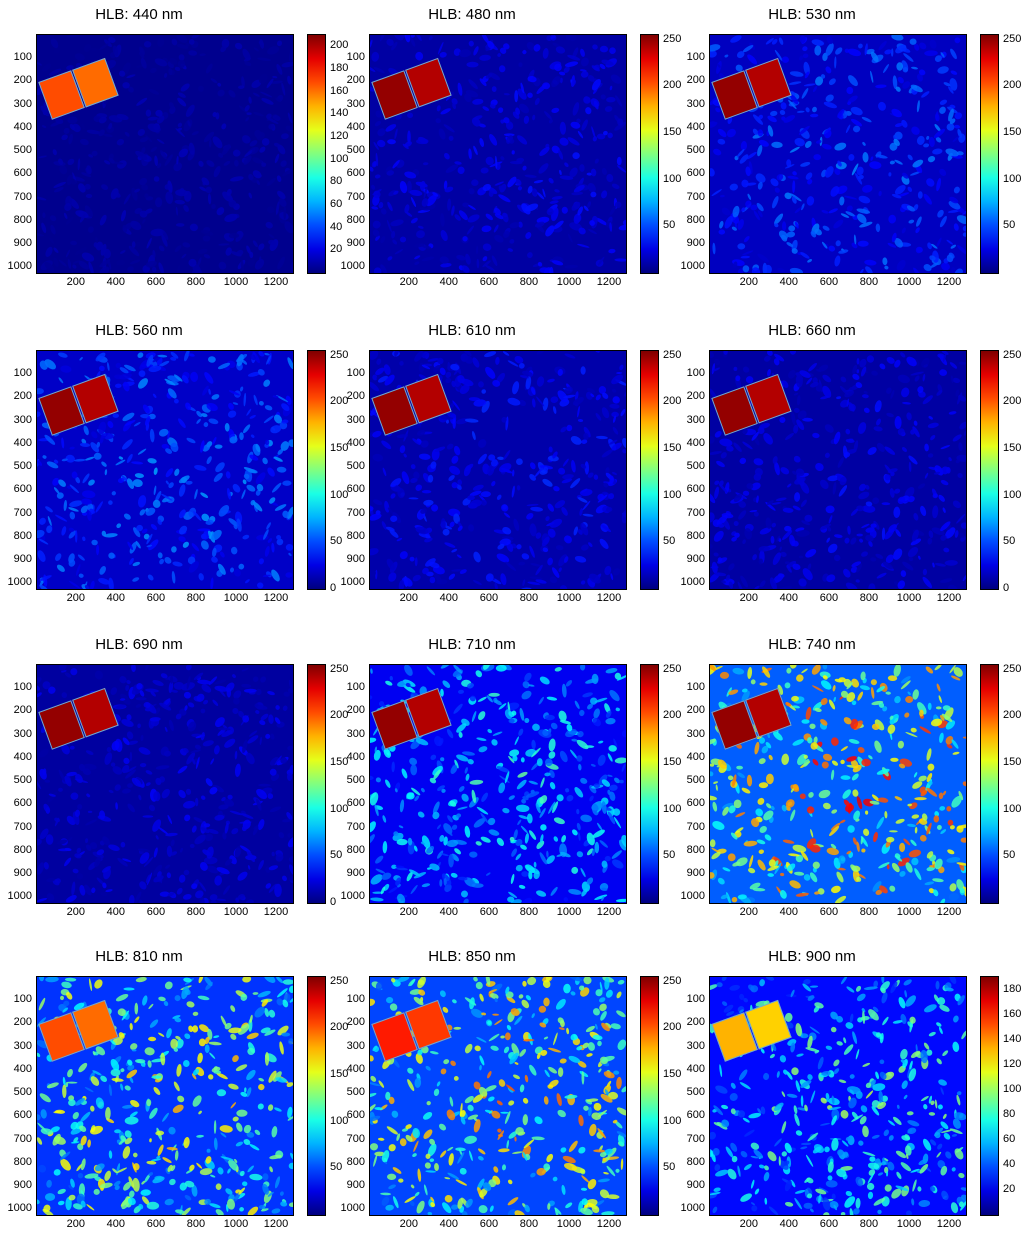 This screenshot has width=1024, height=1251. I want to click on colorbar-tick-label: 200, so click(339, 715).